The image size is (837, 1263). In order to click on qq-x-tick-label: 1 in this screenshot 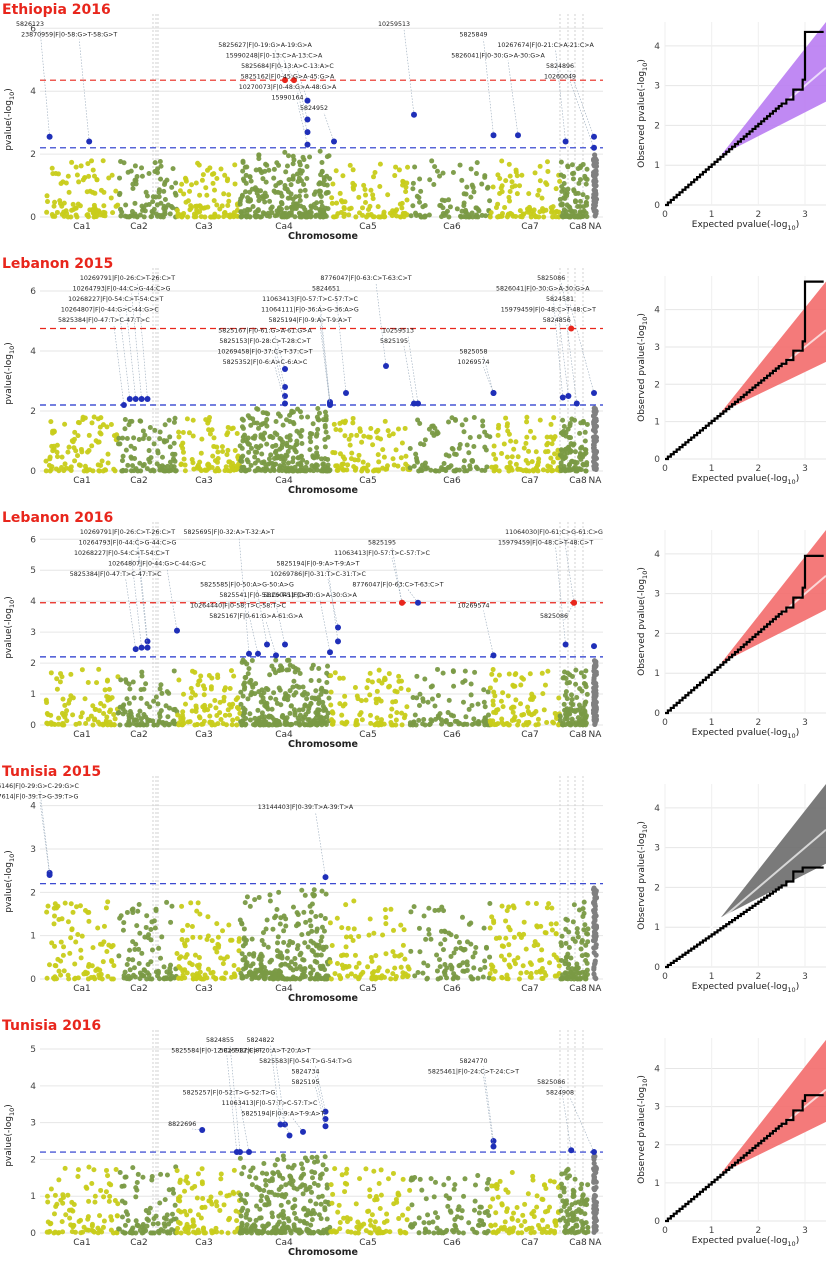, I will do `click(712, 215)`.